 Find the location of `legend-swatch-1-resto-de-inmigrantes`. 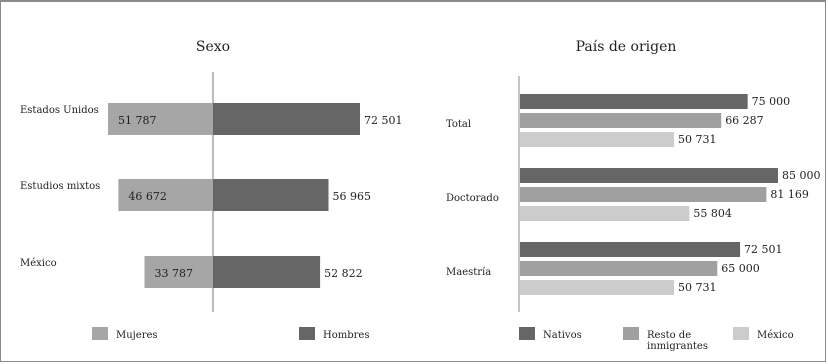

legend-swatch-1-resto-de-inmigrantes is located at coordinates (631, 333).